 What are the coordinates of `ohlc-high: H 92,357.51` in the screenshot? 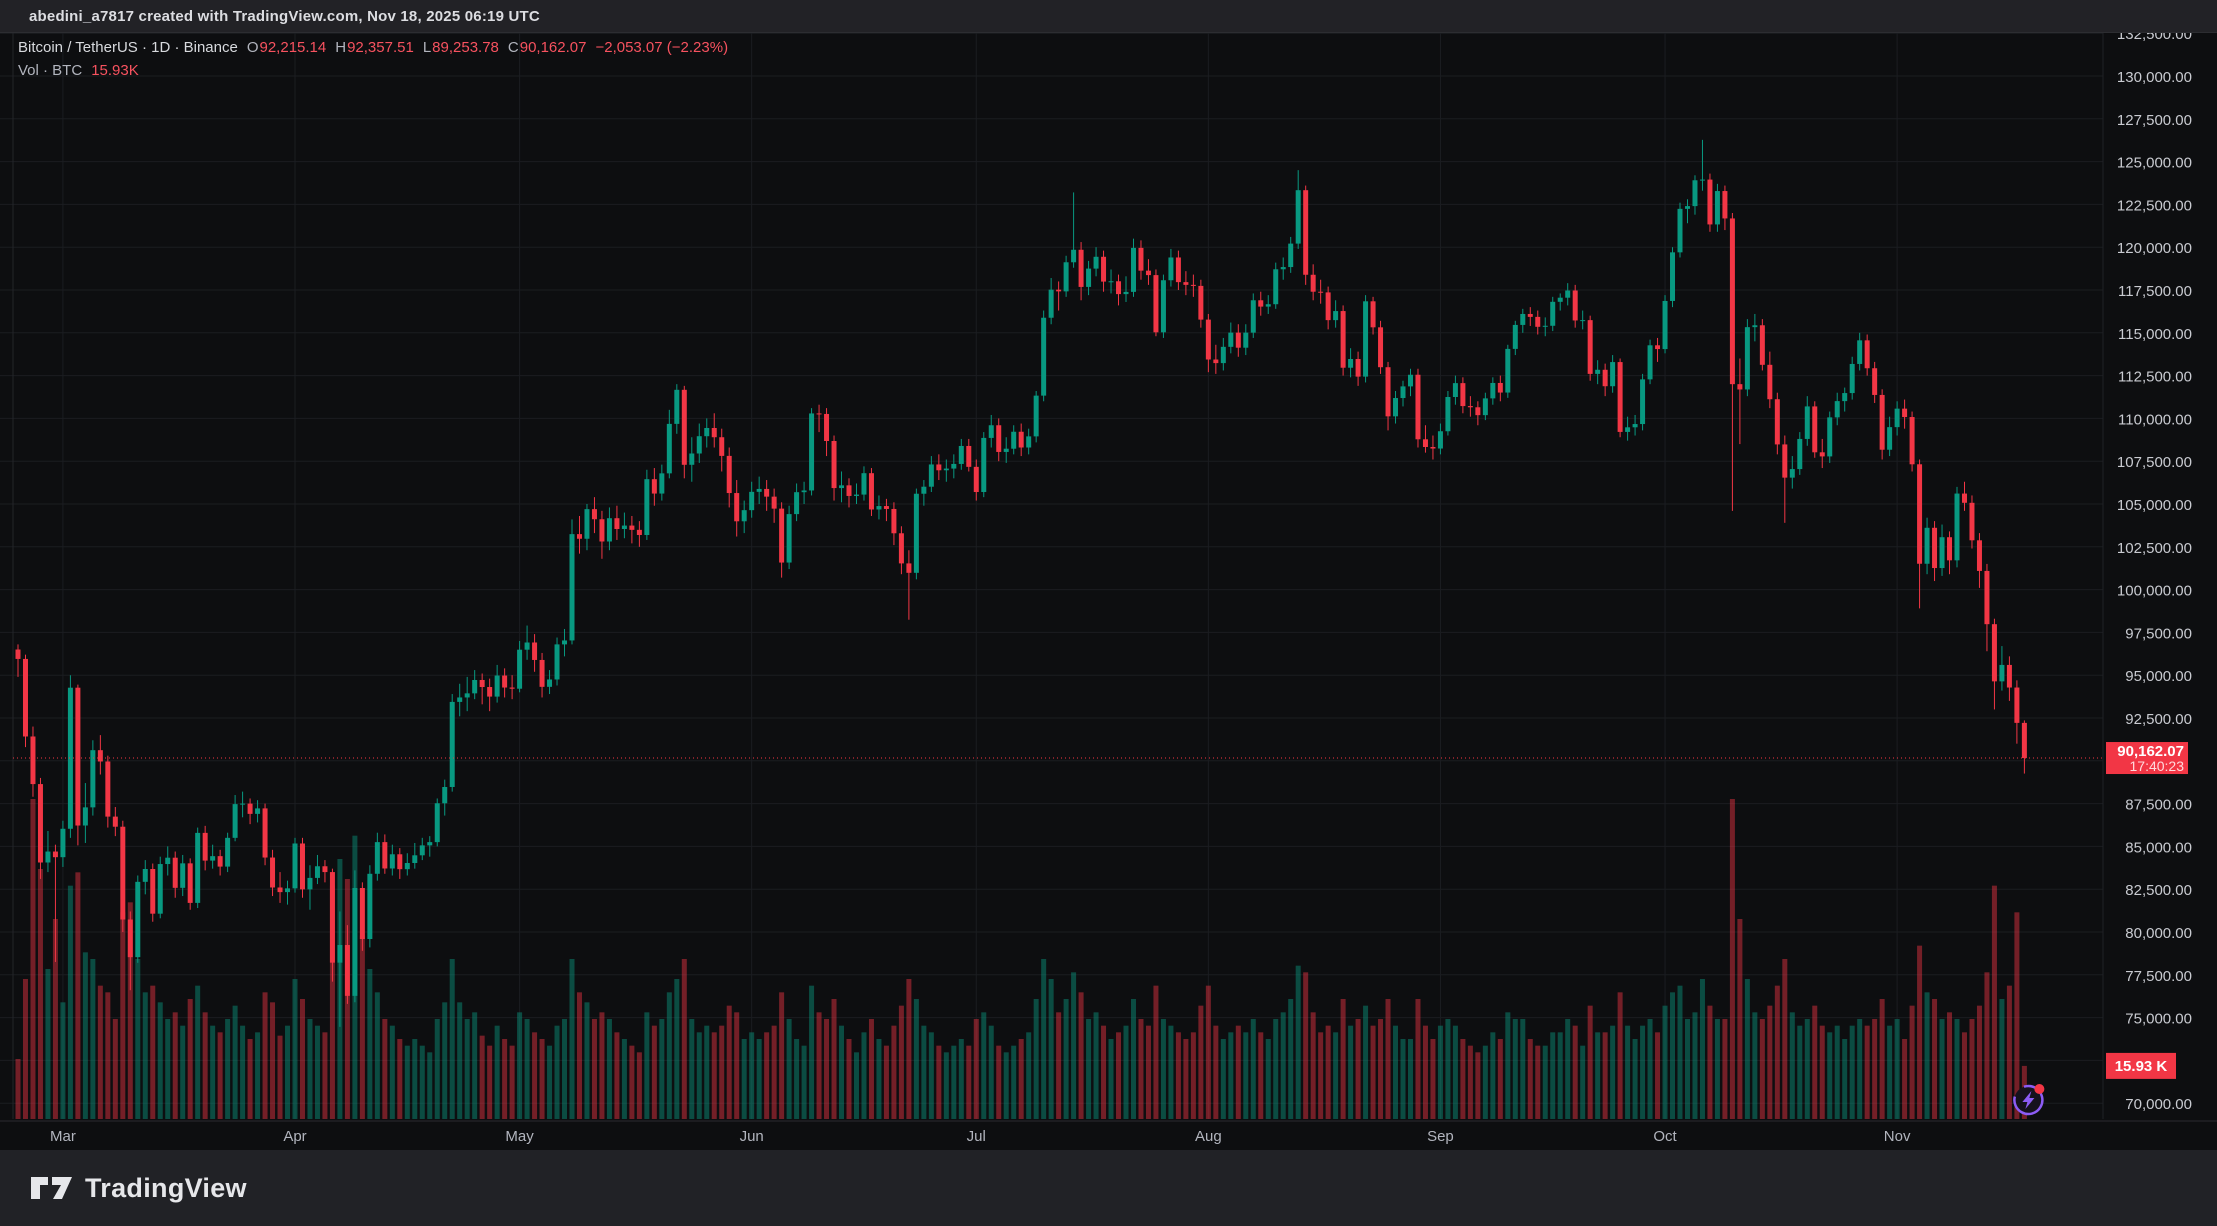 It's located at (374, 48).